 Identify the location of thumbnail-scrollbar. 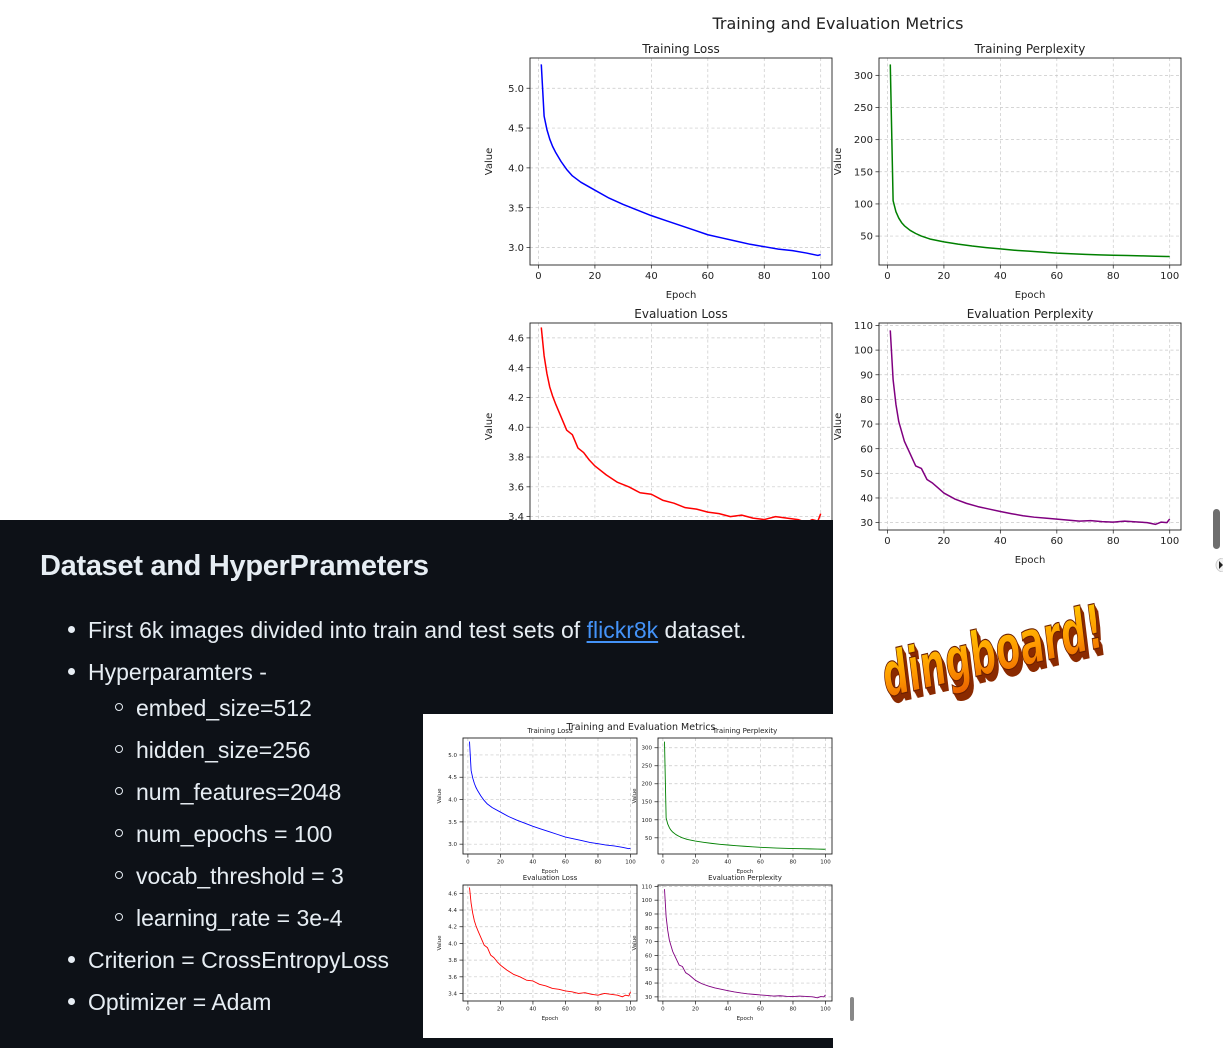
(852, 1009).